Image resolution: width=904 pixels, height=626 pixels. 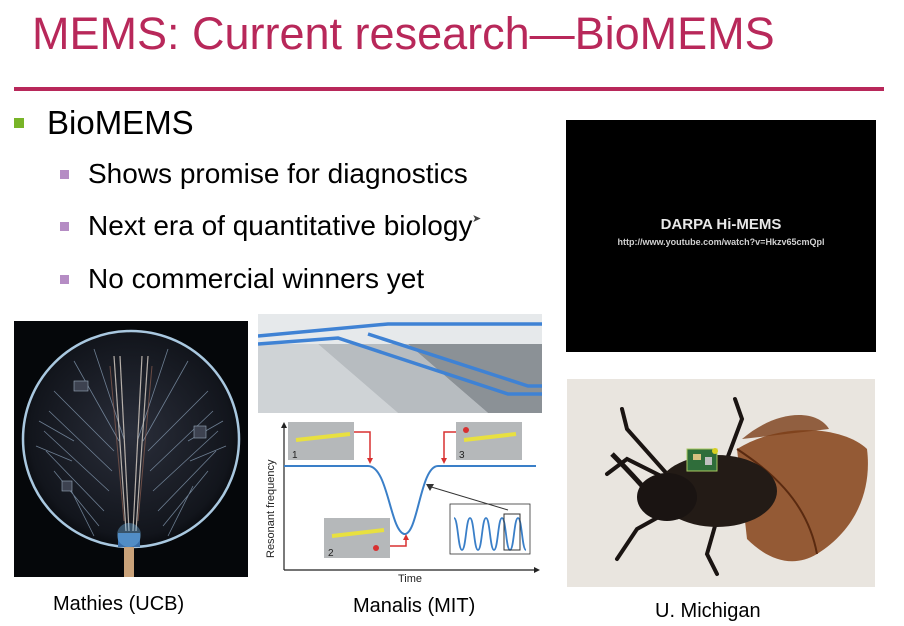 I want to click on bullet-sub-text: Next era of quantitative biology, so click(x=280, y=225).